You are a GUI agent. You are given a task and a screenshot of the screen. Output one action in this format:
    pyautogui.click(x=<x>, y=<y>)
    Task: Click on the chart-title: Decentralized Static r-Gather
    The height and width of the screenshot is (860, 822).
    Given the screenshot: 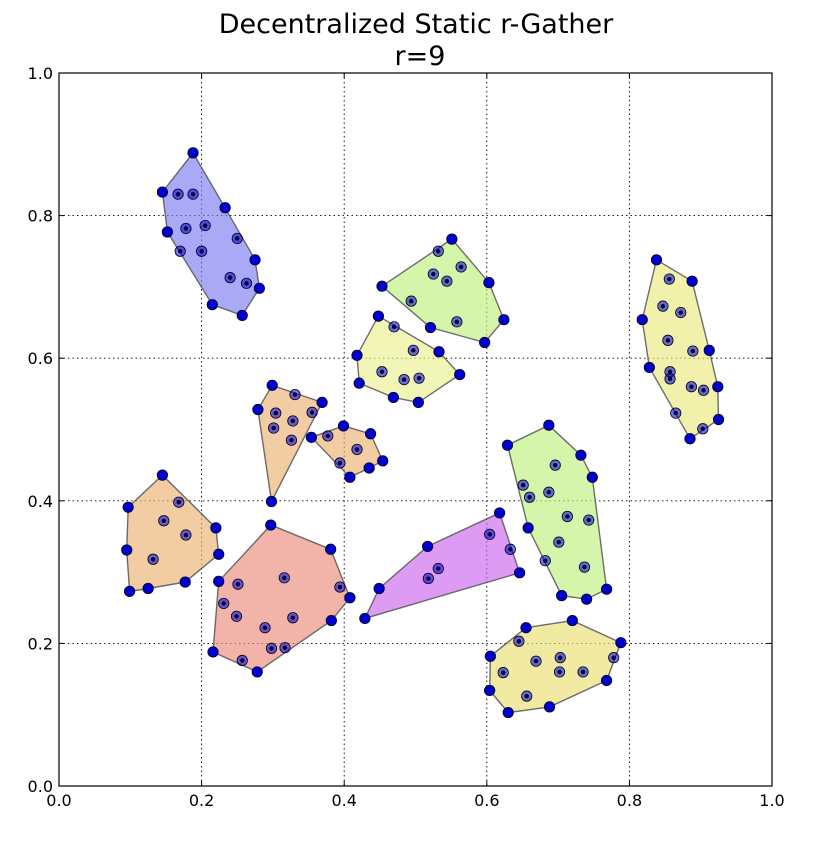 What is the action you would take?
    pyautogui.click(x=416, y=24)
    